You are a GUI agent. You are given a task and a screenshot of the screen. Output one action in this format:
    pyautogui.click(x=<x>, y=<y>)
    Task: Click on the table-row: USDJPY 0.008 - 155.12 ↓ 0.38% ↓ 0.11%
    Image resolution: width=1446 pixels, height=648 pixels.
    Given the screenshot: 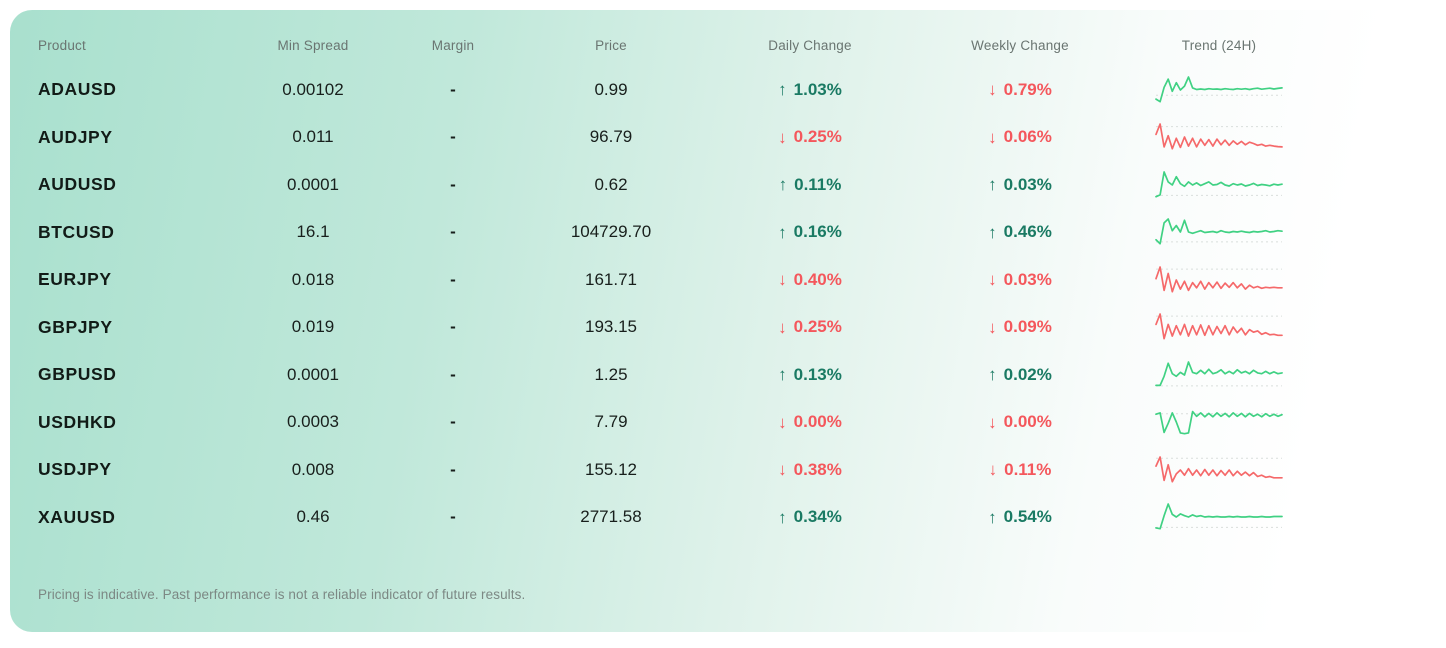 What is the action you would take?
    pyautogui.click(x=734, y=470)
    